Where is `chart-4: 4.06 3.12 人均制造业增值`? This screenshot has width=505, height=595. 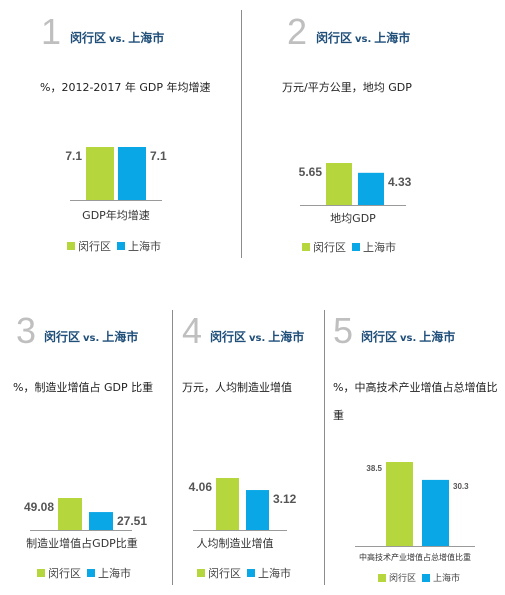
chart-4: 4.06 3.12 人均制造业增值 is located at coordinates (243, 514).